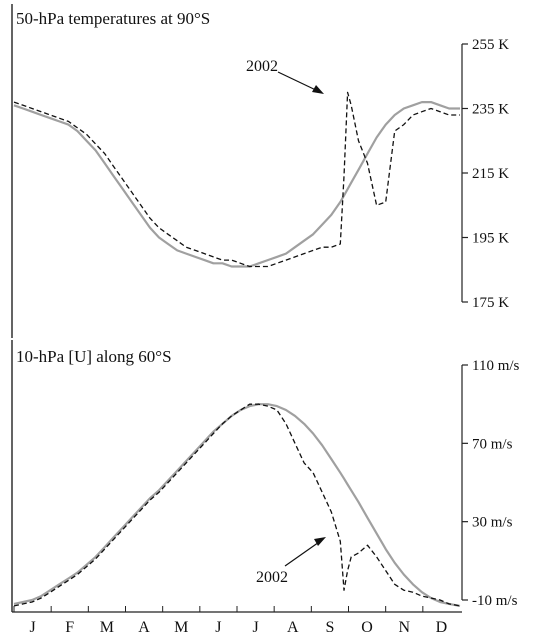 This screenshot has width=547, height=639. I want to click on x-tick-label-month: F, so click(69, 627).